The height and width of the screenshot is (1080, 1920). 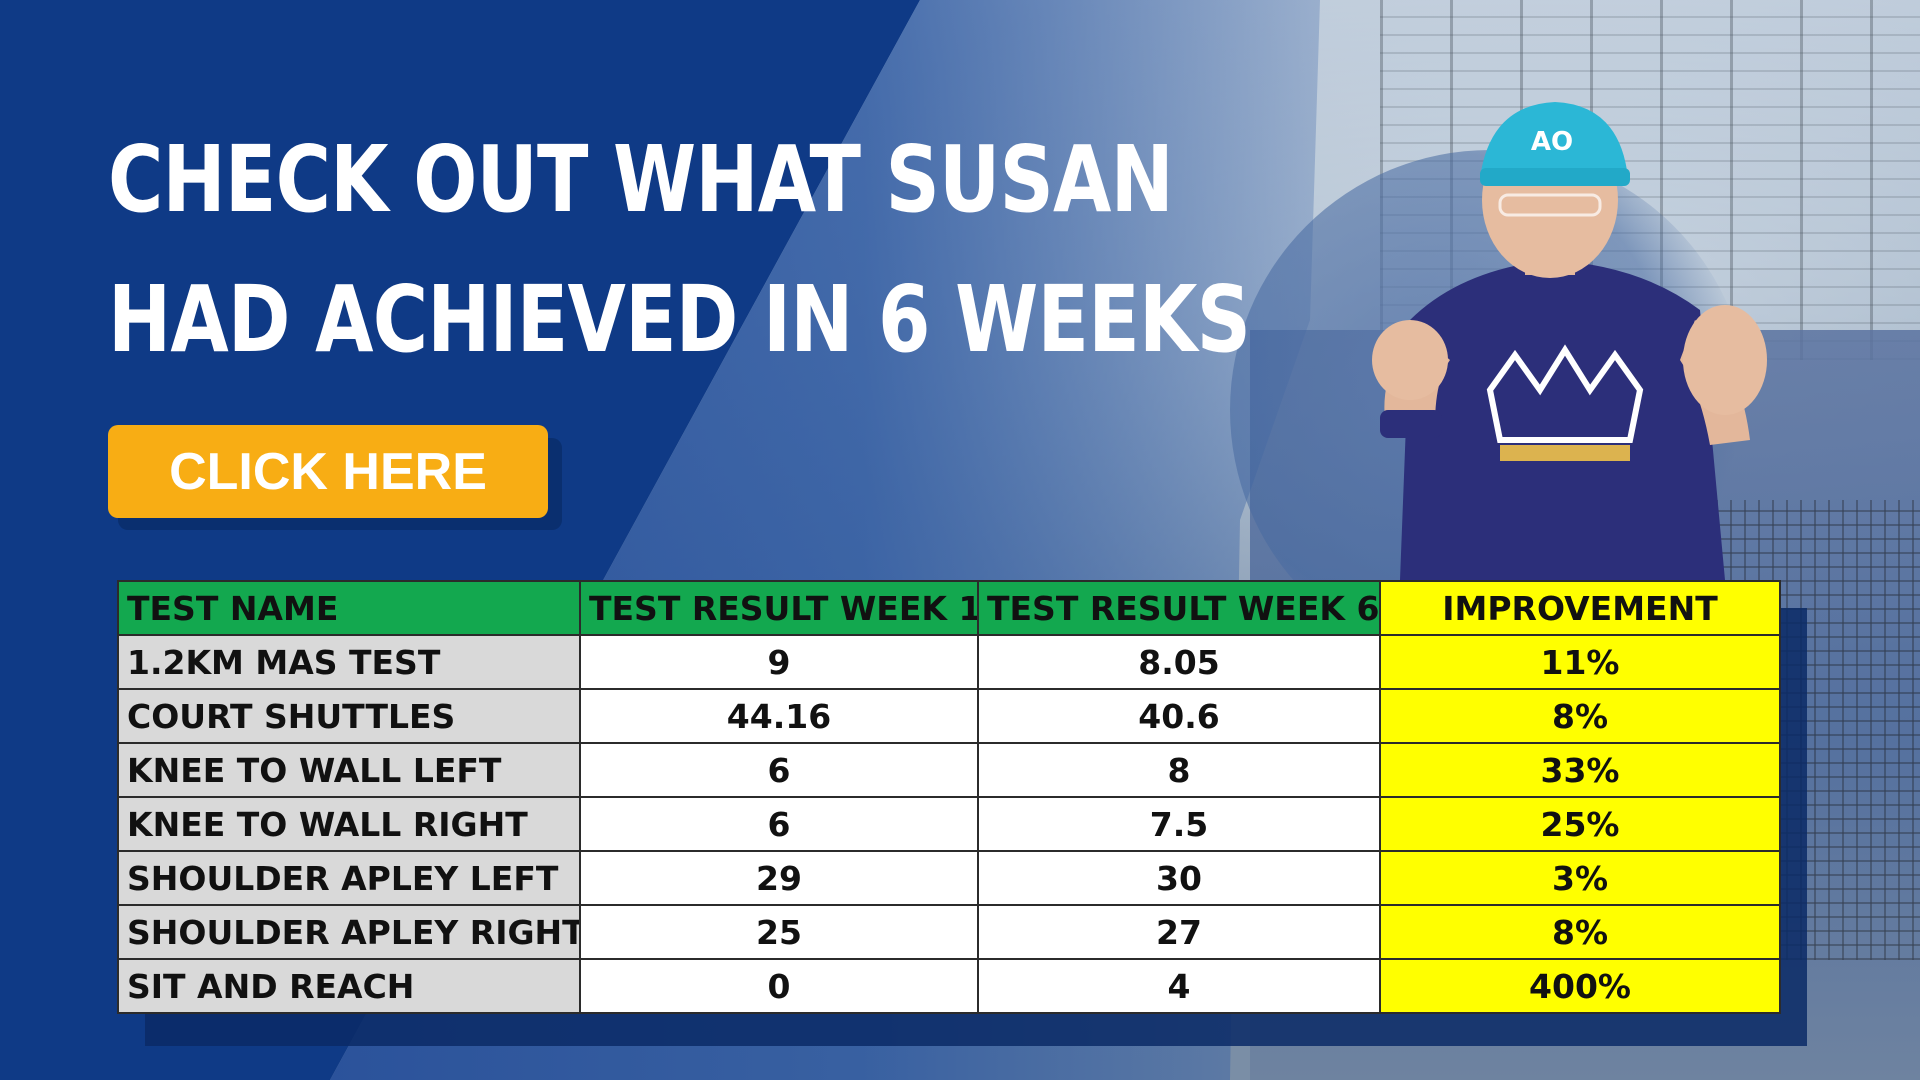 I want to click on cell-test-name: 1.2KM MAS TEST, so click(x=349, y=662).